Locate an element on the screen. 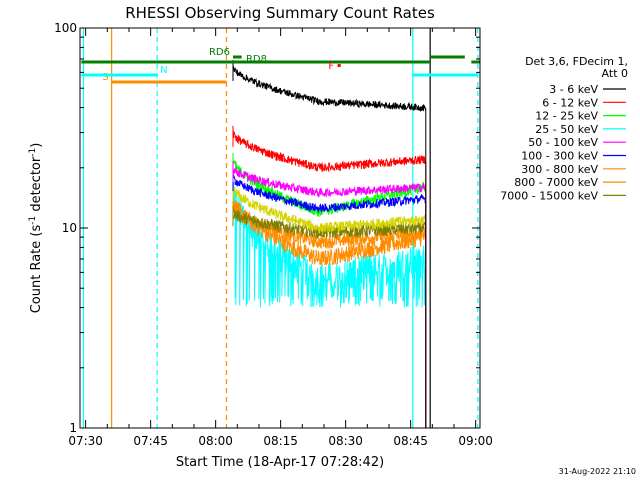  y-axis-label-end: ) is located at coordinates (36, 145).